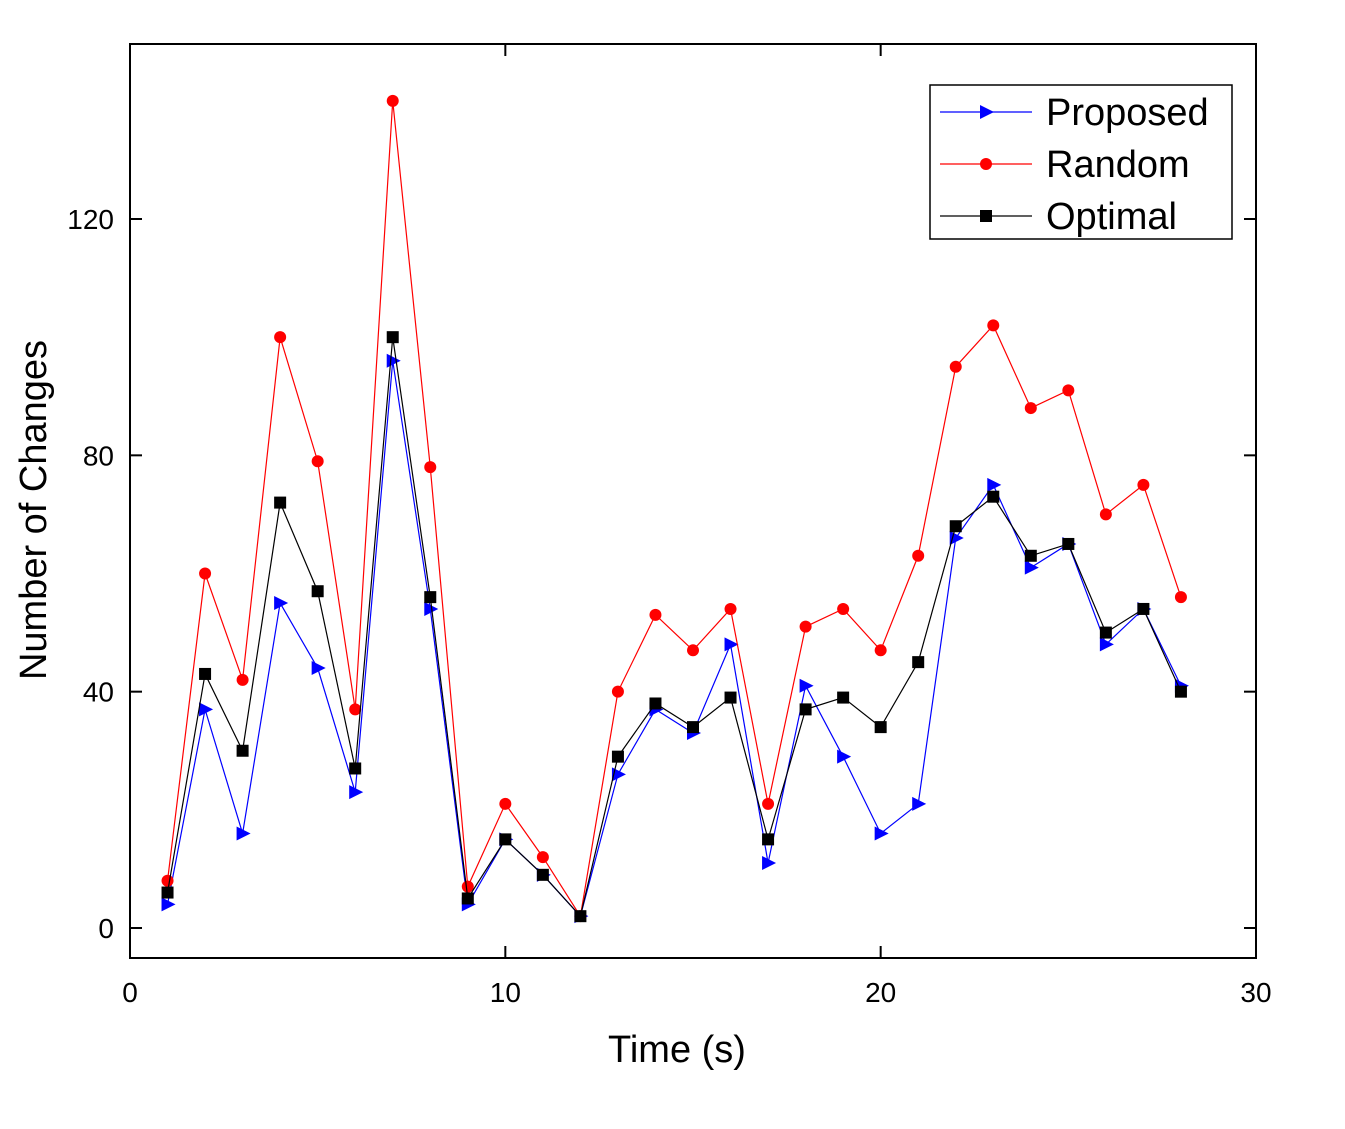 This screenshot has height=1129, width=1345. I want to click on y-axis-title: Number of Changes, so click(34, 510).